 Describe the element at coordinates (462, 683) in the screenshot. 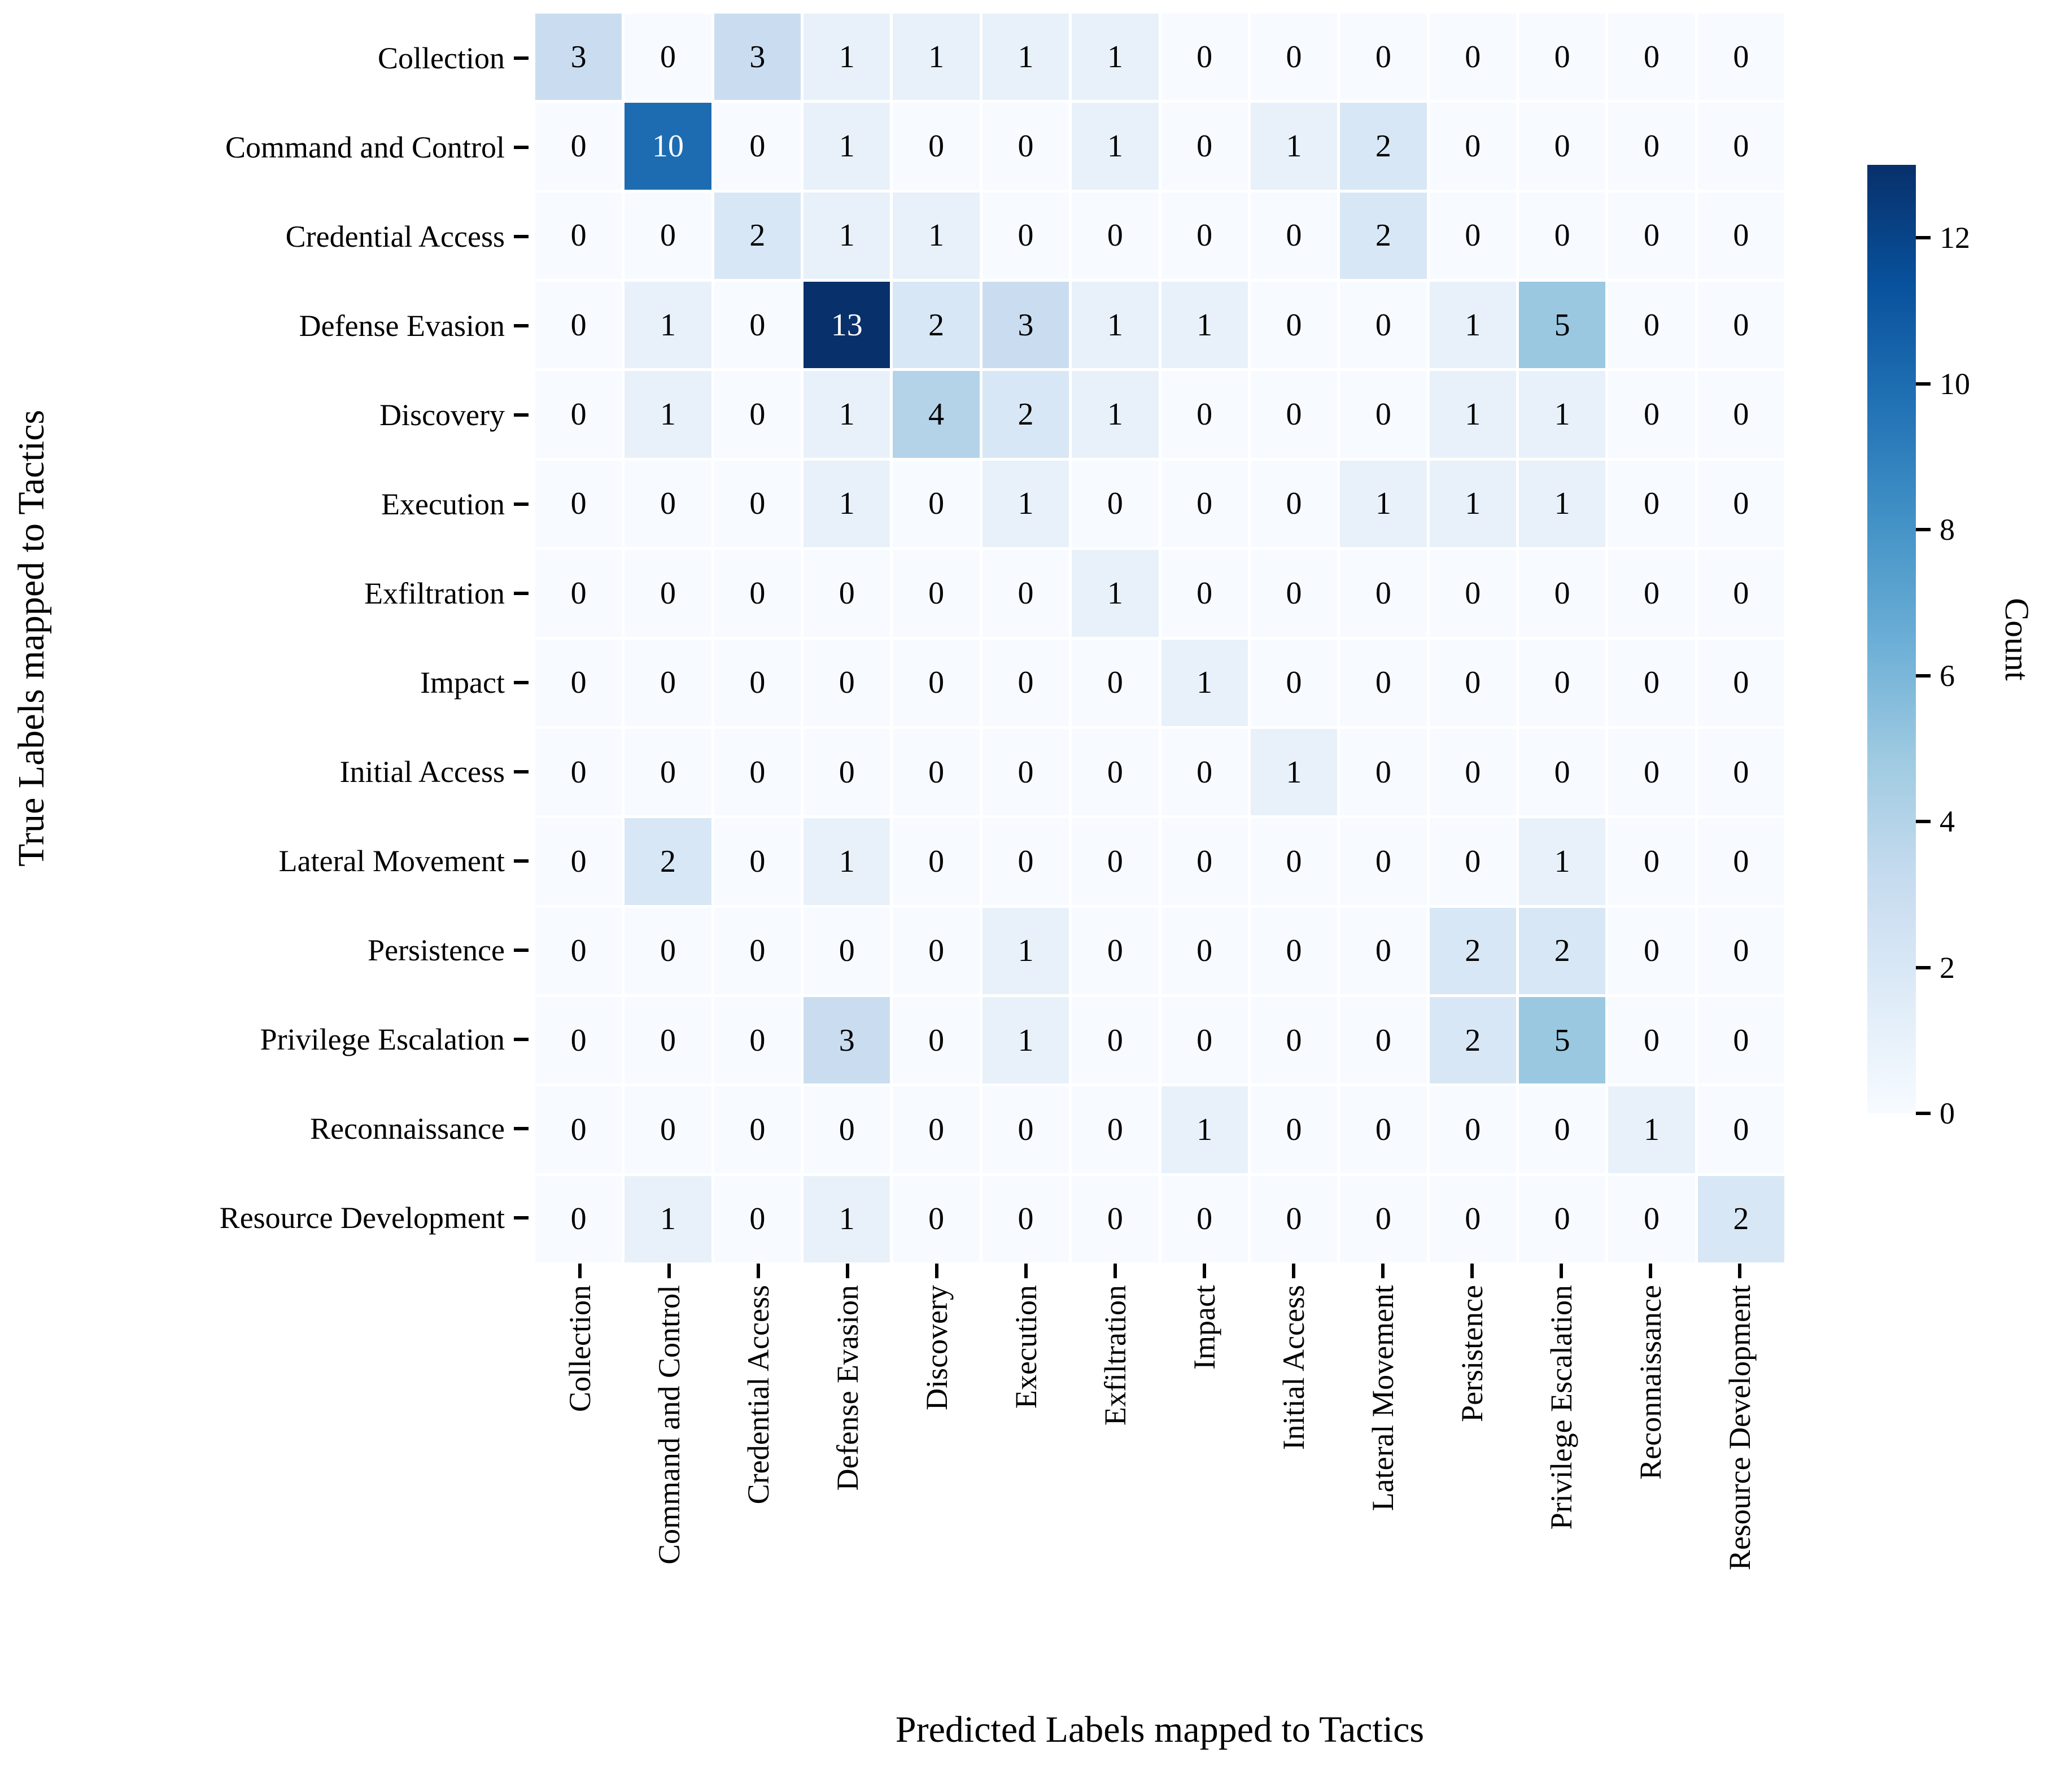

I see `y-tick-label-text: Impact` at that location.